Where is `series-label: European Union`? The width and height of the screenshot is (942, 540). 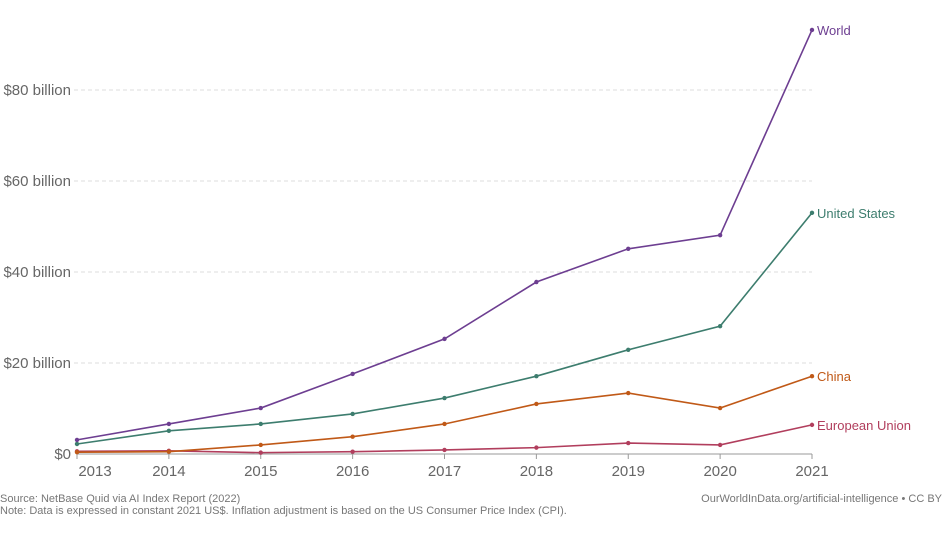 series-label: European Union is located at coordinates (864, 425).